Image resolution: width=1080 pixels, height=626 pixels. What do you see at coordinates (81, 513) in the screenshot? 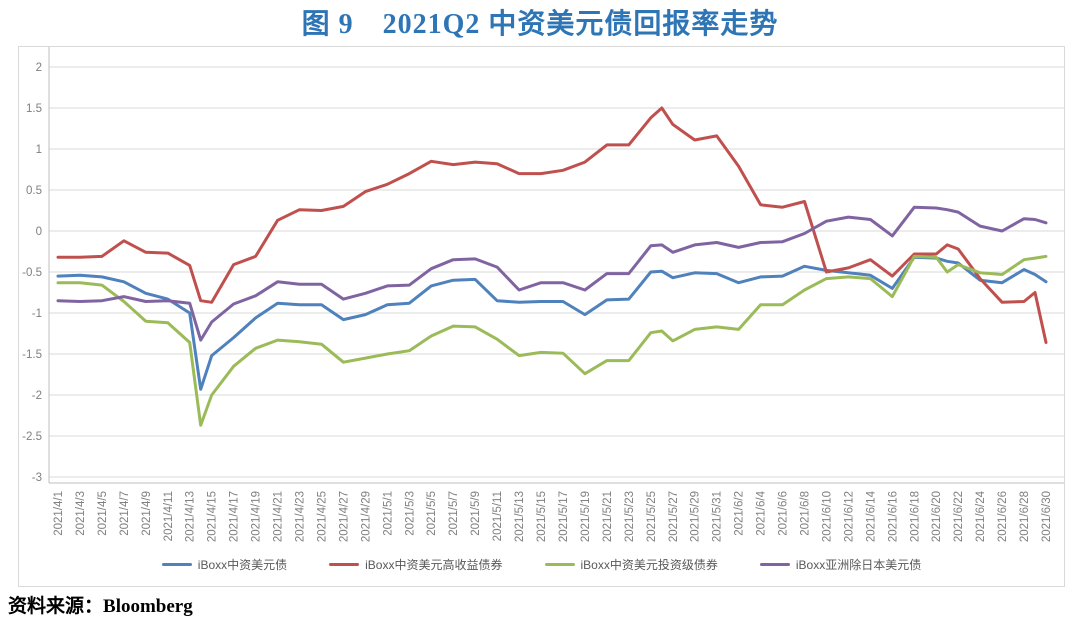
I see `x-axis-tick-label: 2021/4/3` at bounding box center [81, 513].